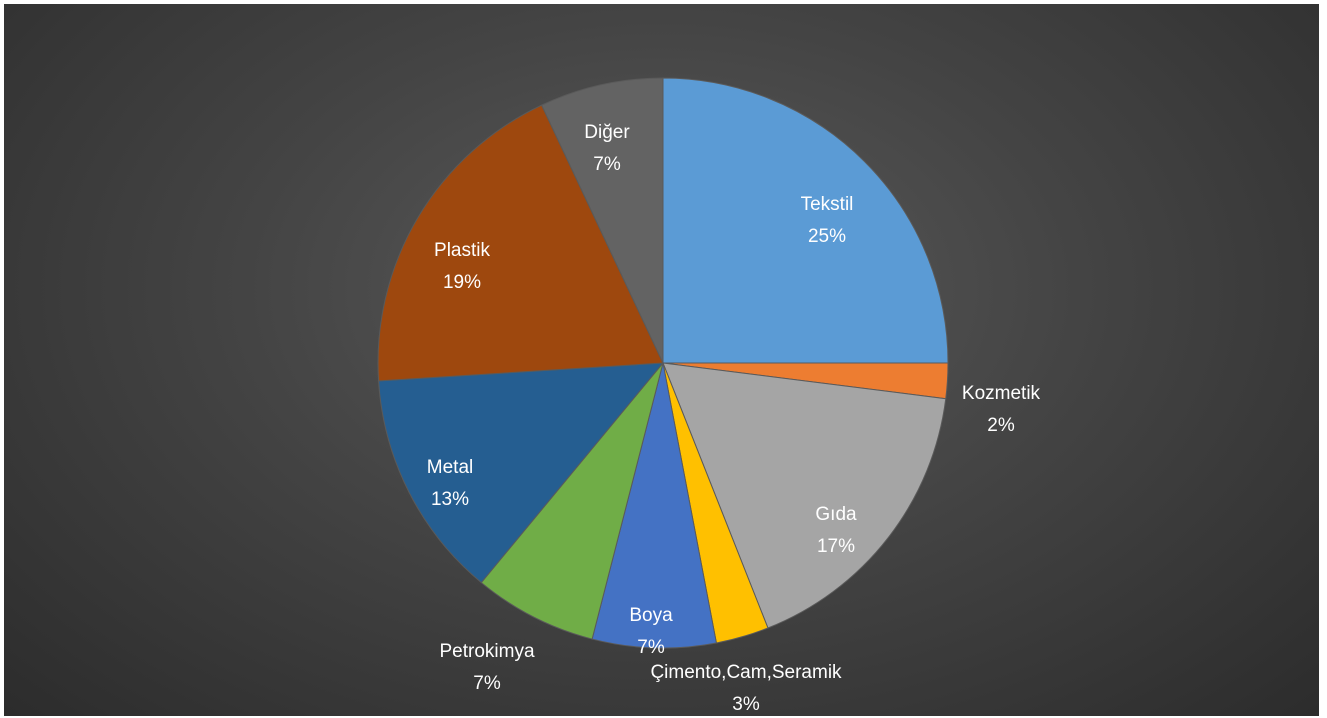 Image resolution: width=1327 pixels, height=718 pixels. Describe the element at coordinates (1001, 409) in the screenshot. I see `slice-label-kozmetik: Kozmetik 2%` at that location.